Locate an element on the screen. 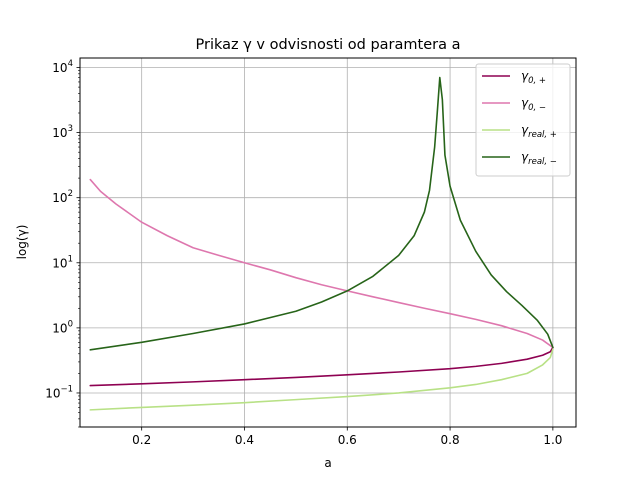 Image resolution: width=640 pixels, height=480 pixels. legend-box is located at coordinates (523, 120).